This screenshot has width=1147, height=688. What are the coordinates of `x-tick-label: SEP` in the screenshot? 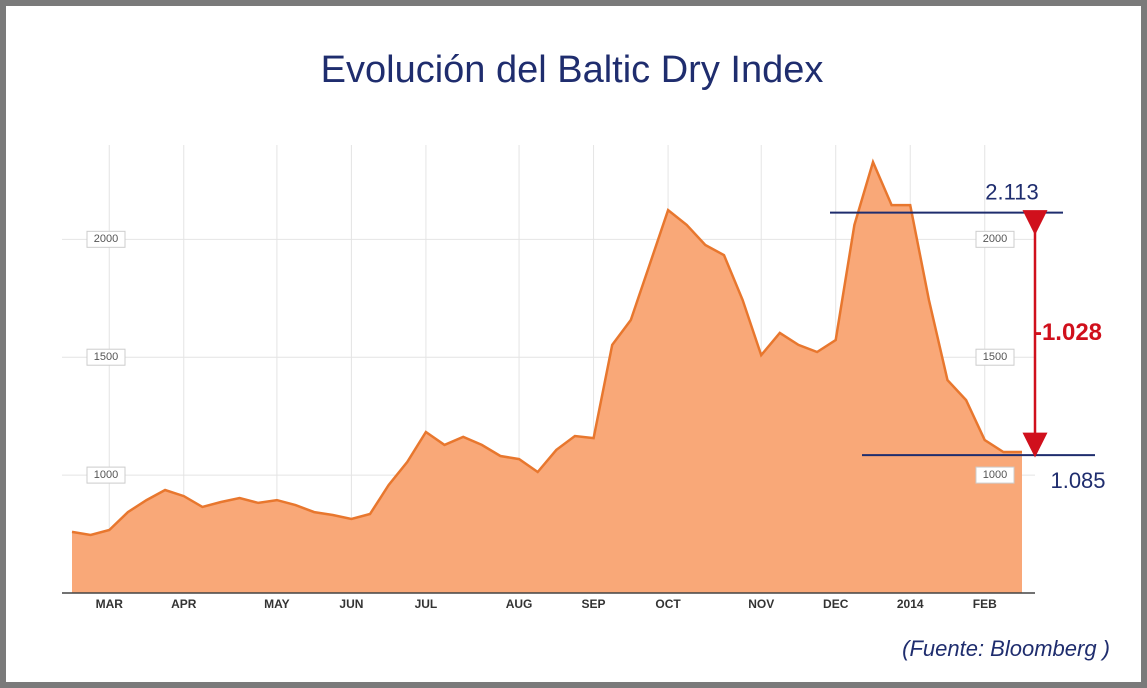 It's located at (594, 604).